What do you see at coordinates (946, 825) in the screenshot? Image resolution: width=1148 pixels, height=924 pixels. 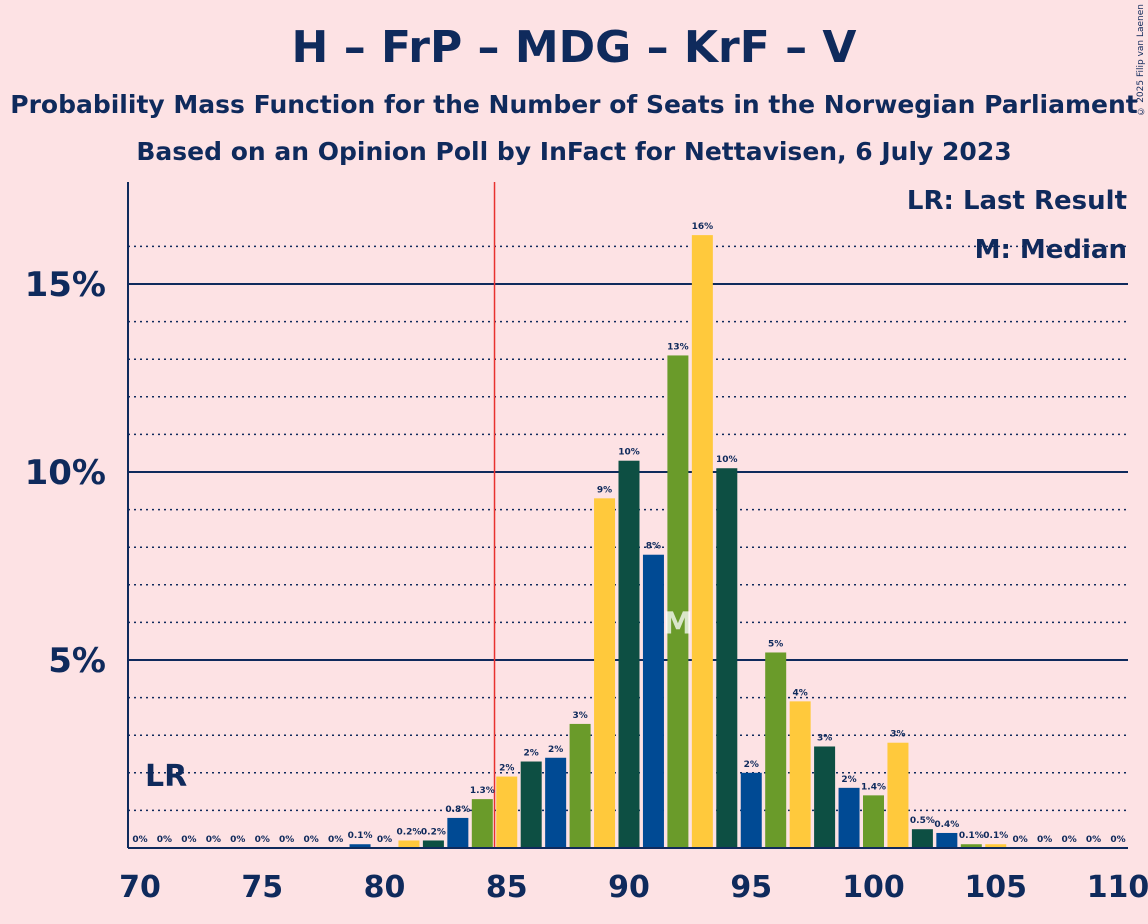 I see `bar-label-seat-103: 0.4%` at bounding box center [946, 825].